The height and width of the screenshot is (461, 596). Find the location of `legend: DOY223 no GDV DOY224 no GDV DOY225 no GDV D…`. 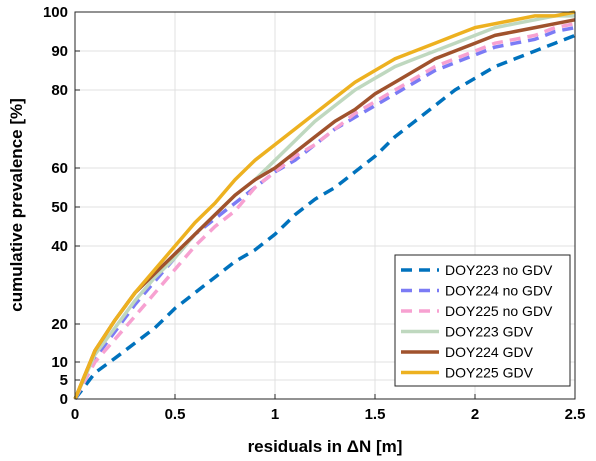

legend: DOY223 no GDV DOY224 no GDV DOY225 no GDV D… is located at coordinates (482, 320).